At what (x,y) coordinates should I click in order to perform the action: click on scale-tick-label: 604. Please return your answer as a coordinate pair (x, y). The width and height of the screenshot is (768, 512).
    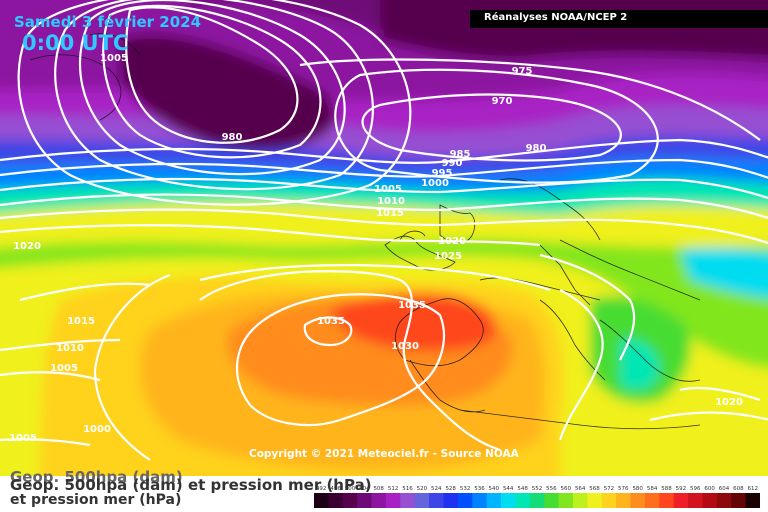
    Looking at the image, I should click on (724, 489).